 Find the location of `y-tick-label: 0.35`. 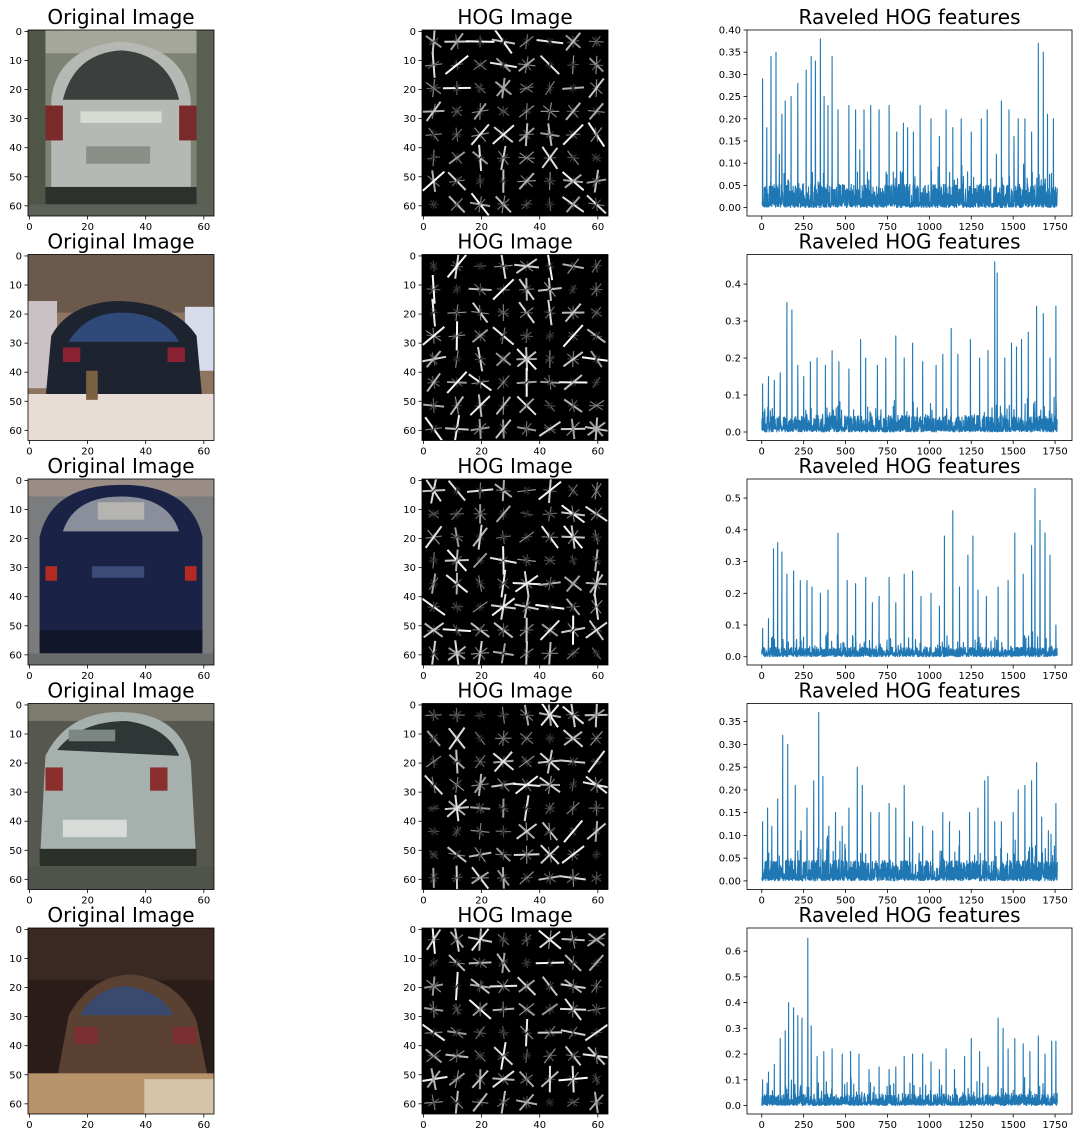

y-tick-label: 0.35 is located at coordinates (730, 53).